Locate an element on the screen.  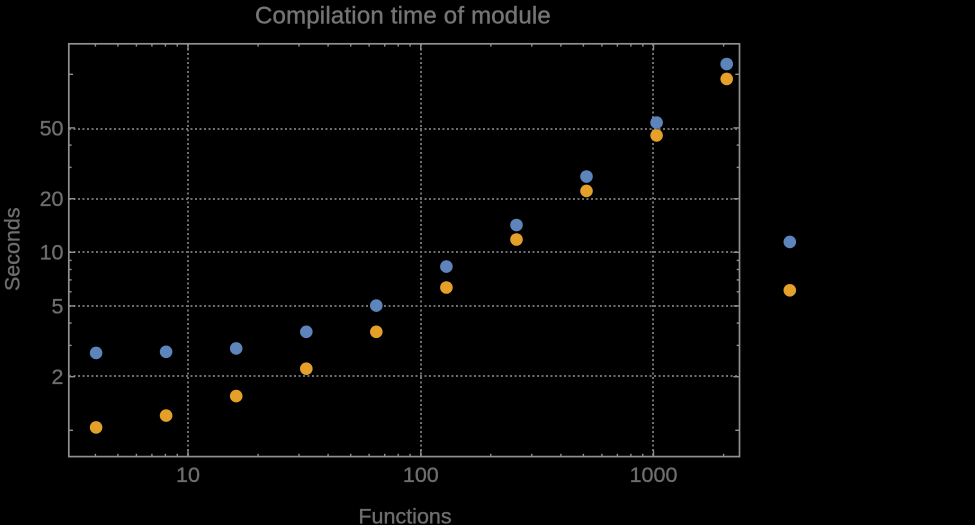
svg-text: 5 is located at coordinates (58, 306).